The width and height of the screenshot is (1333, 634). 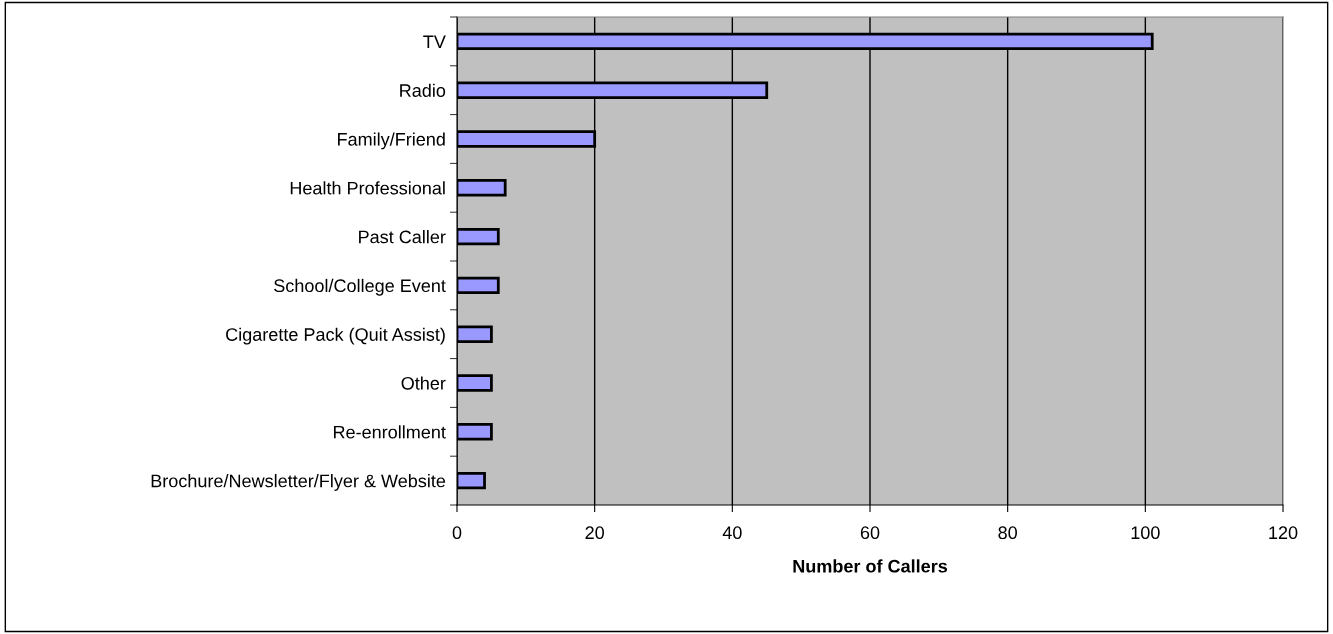 What do you see at coordinates (457, 533) in the screenshot?
I see `x-tick-label: 0` at bounding box center [457, 533].